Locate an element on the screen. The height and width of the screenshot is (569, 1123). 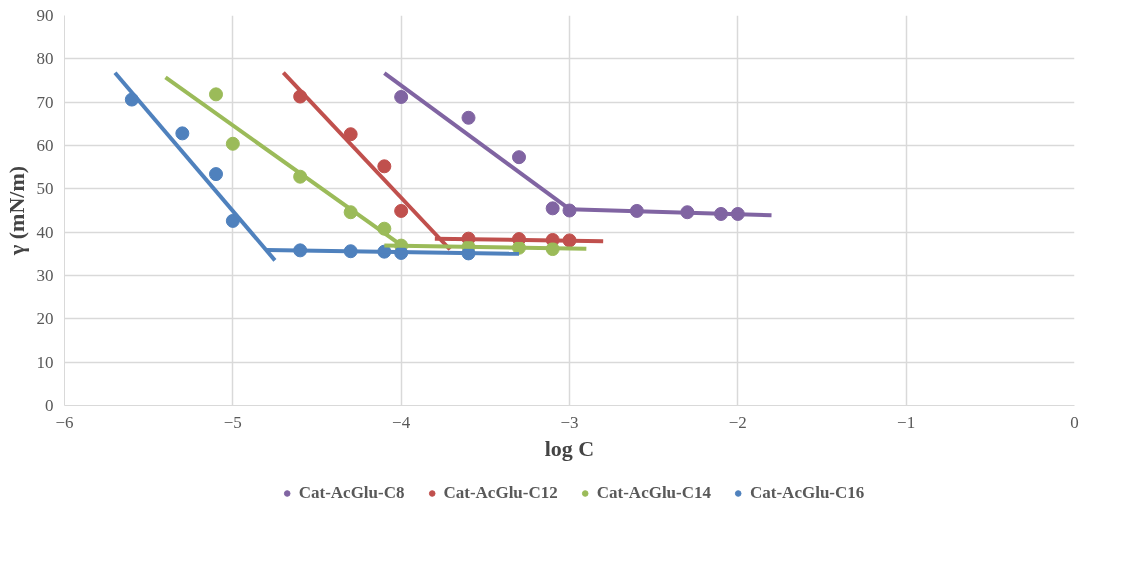
y-tick-label: 0 is located at coordinates (49, 405).